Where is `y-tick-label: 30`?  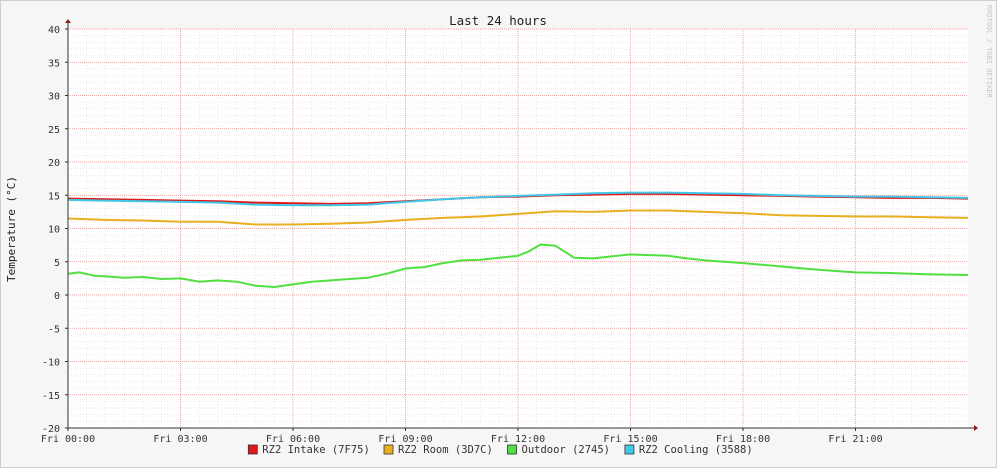
y-tick-label: 30 is located at coordinates (54, 97).